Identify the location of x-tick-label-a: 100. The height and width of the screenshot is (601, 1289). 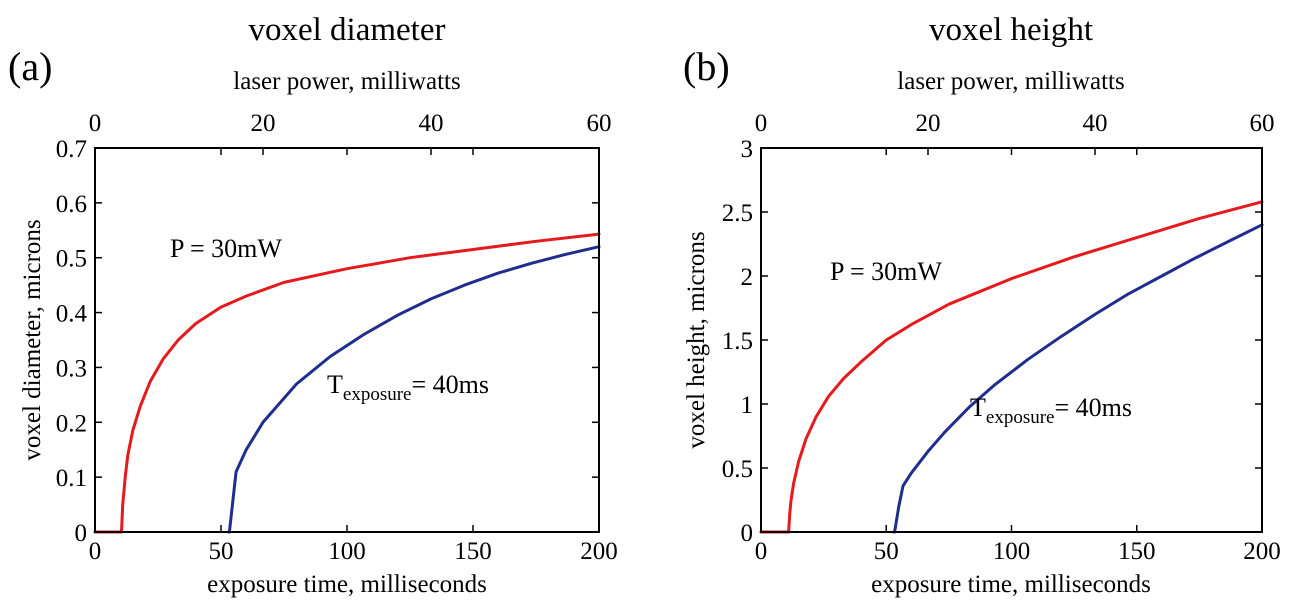
(347, 551).